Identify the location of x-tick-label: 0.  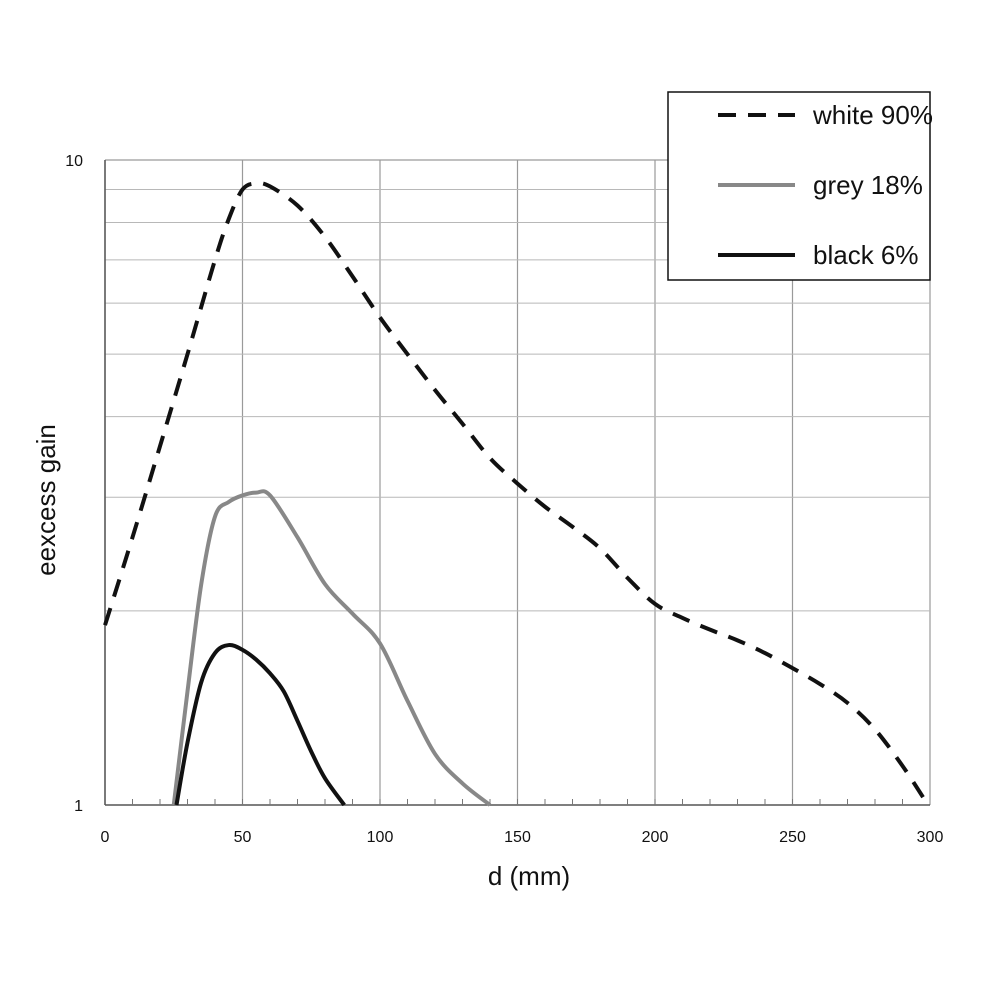
(105, 837).